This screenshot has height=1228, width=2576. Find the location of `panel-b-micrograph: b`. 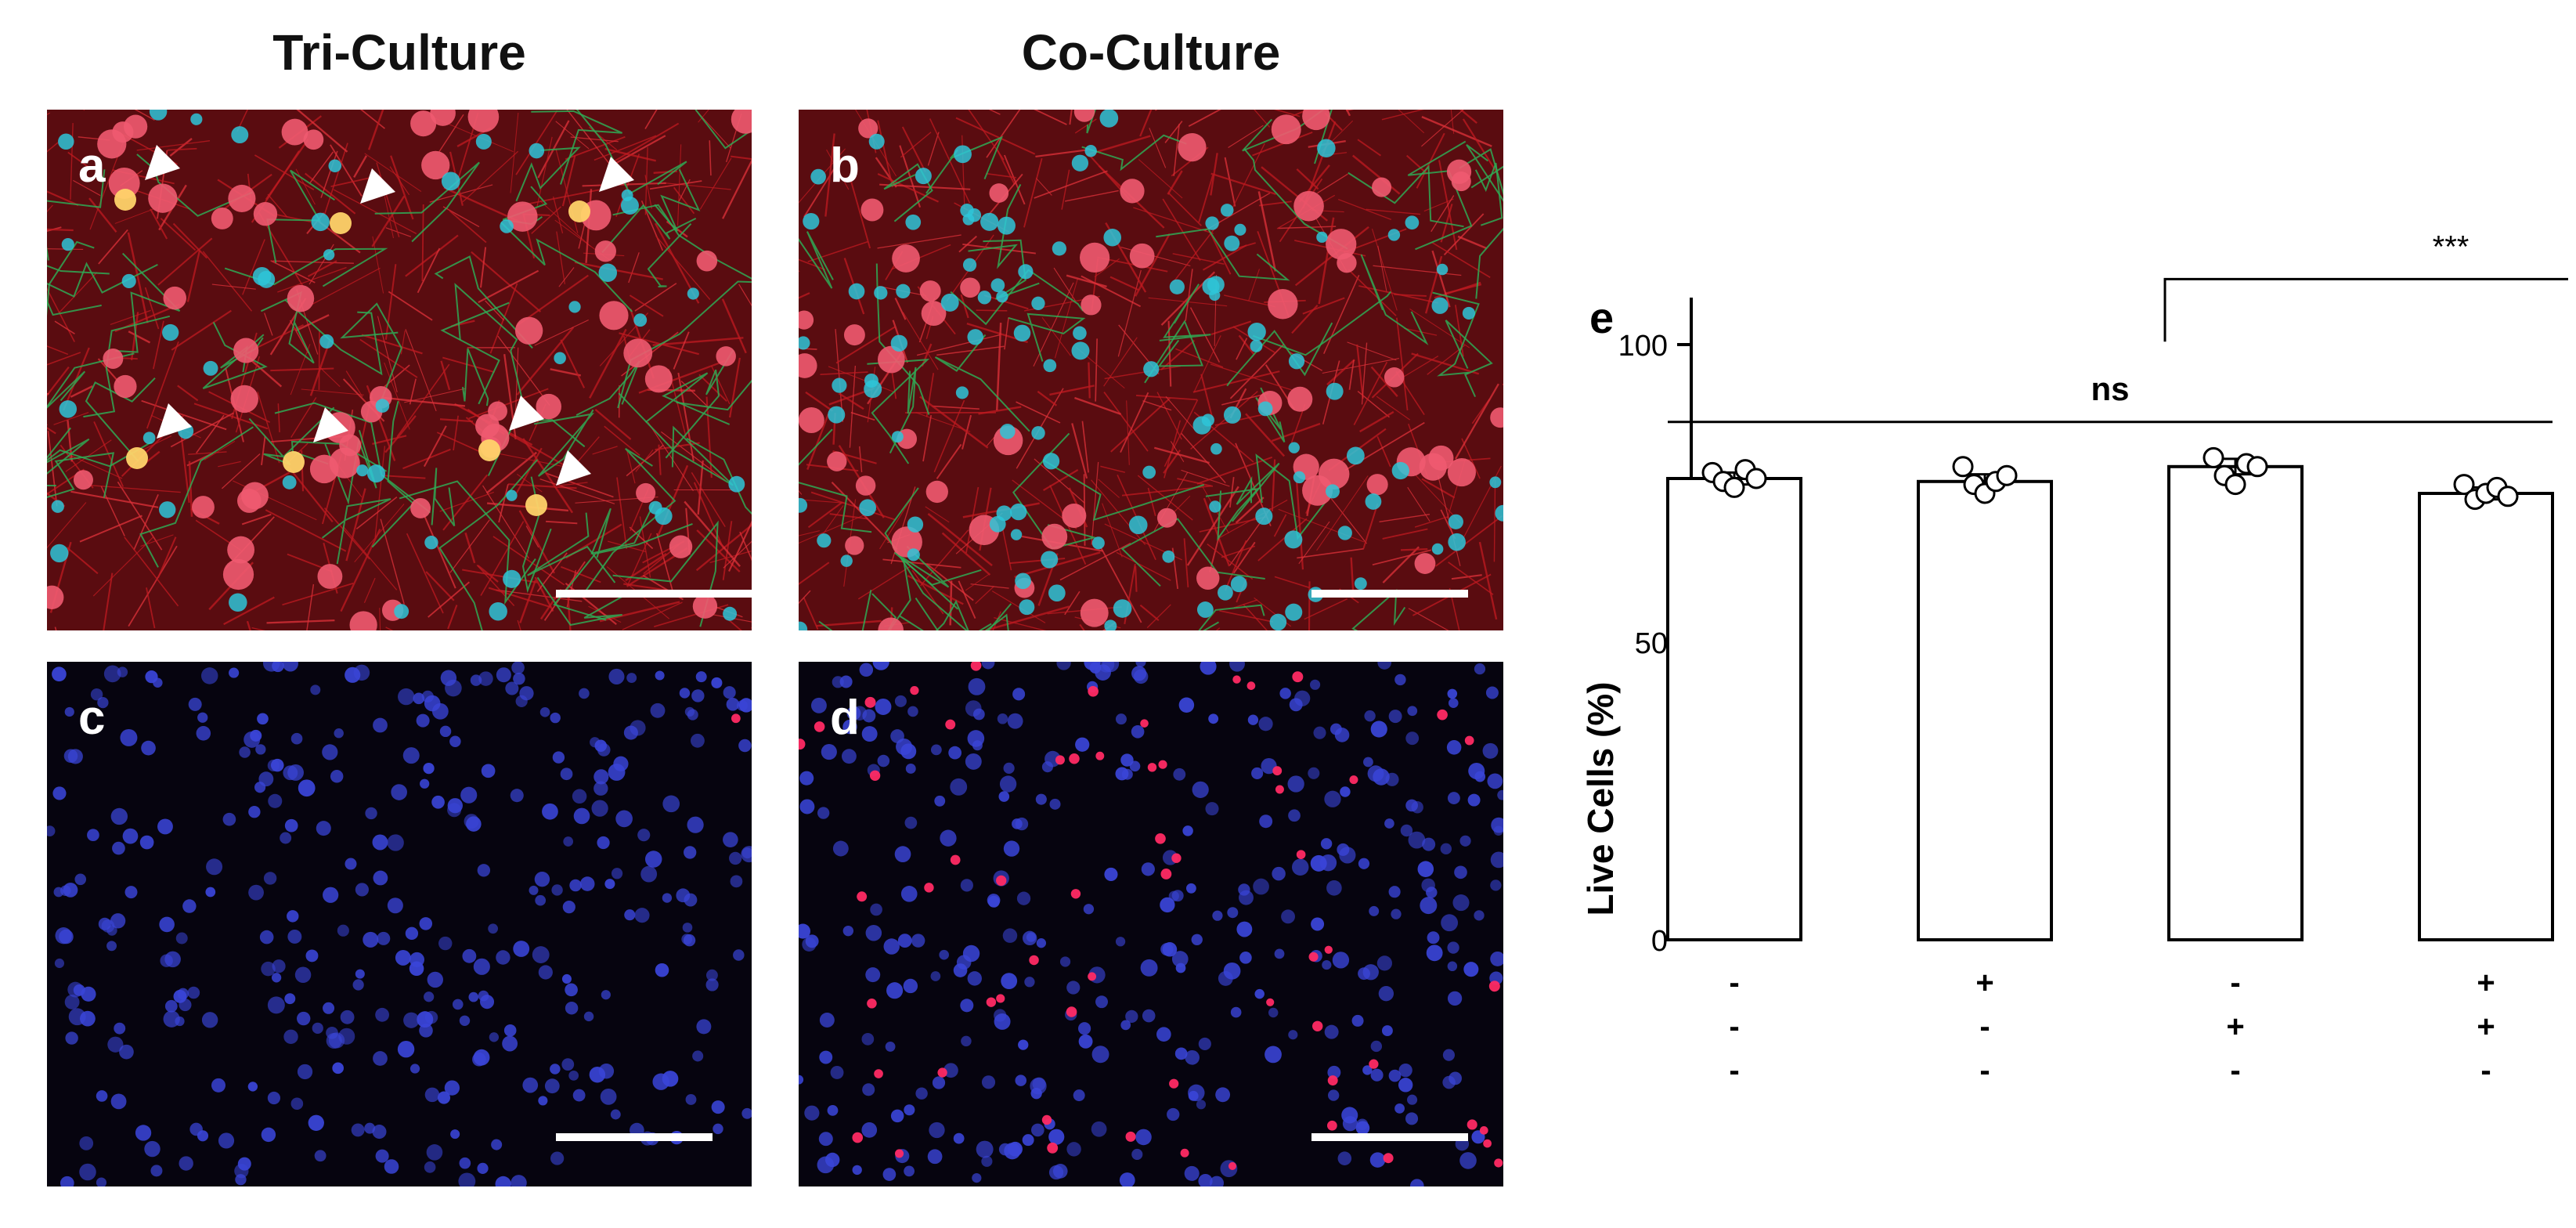

panel-b-micrograph: b is located at coordinates (1151, 370).